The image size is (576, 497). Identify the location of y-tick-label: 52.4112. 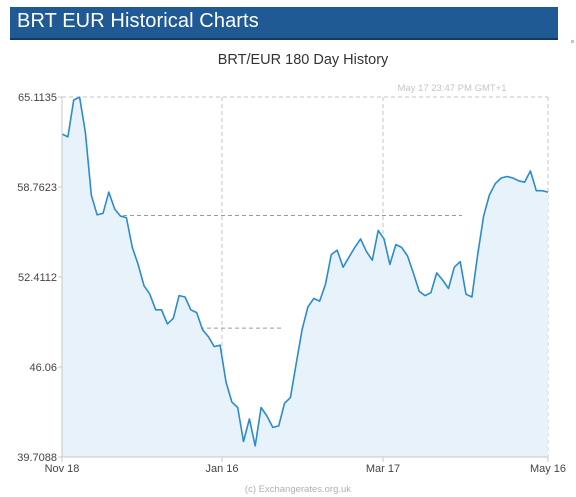
(37, 278).